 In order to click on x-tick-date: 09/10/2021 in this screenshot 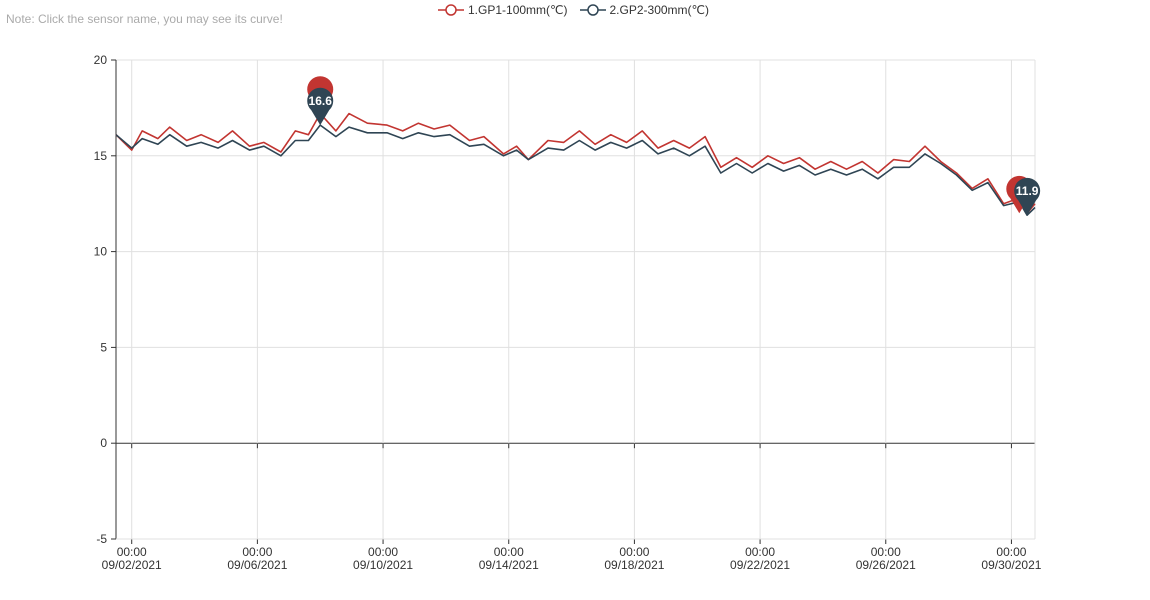, I will do `click(383, 565)`.